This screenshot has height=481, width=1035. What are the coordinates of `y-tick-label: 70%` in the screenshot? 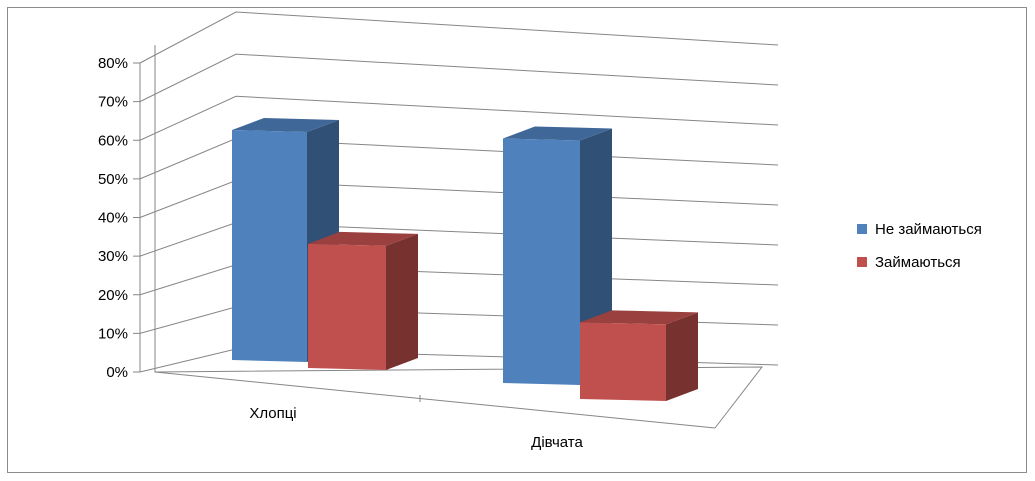 It's located at (113, 102).